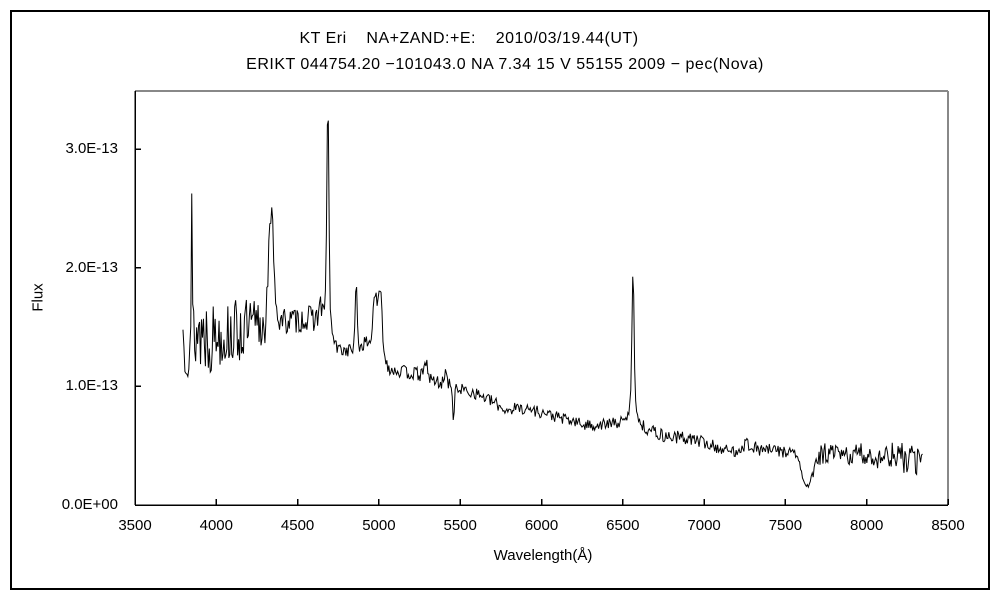  What do you see at coordinates (135, 525) in the screenshot?
I see `x-tick-label: 3500` at bounding box center [135, 525].